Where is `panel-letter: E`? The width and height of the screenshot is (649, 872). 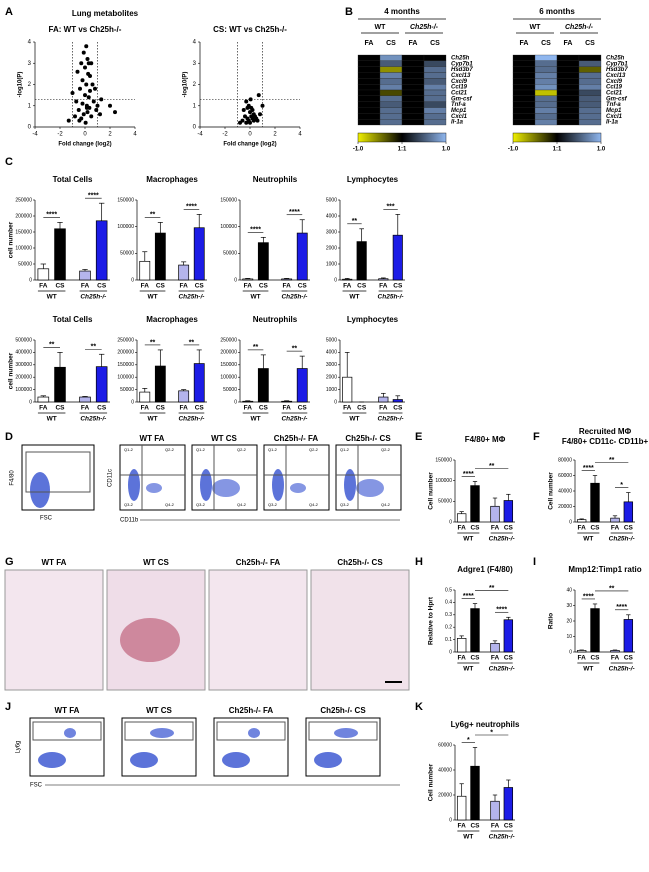
panel-letter: E is located at coordinates (418, 437).